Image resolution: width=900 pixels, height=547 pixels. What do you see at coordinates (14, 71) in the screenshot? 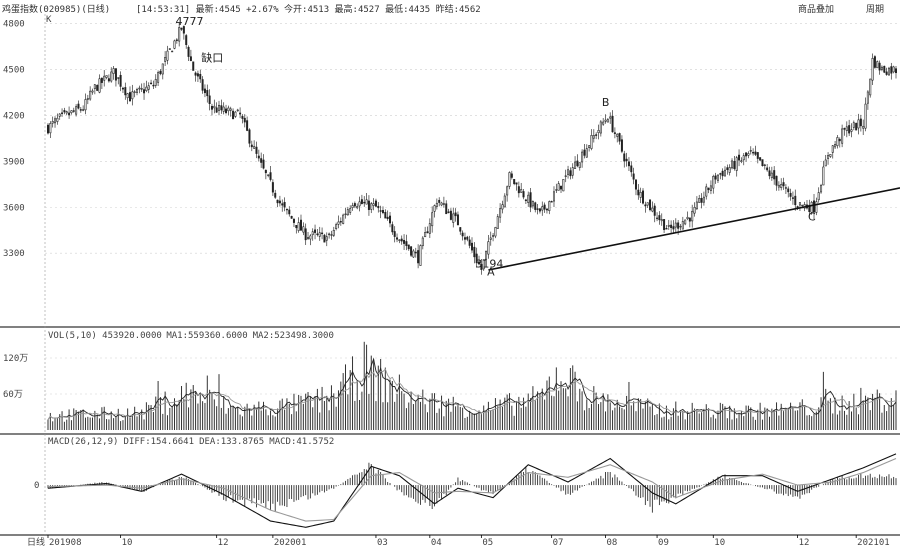
I see `price-tick-label: 4500` at bounding box center [14, 71].